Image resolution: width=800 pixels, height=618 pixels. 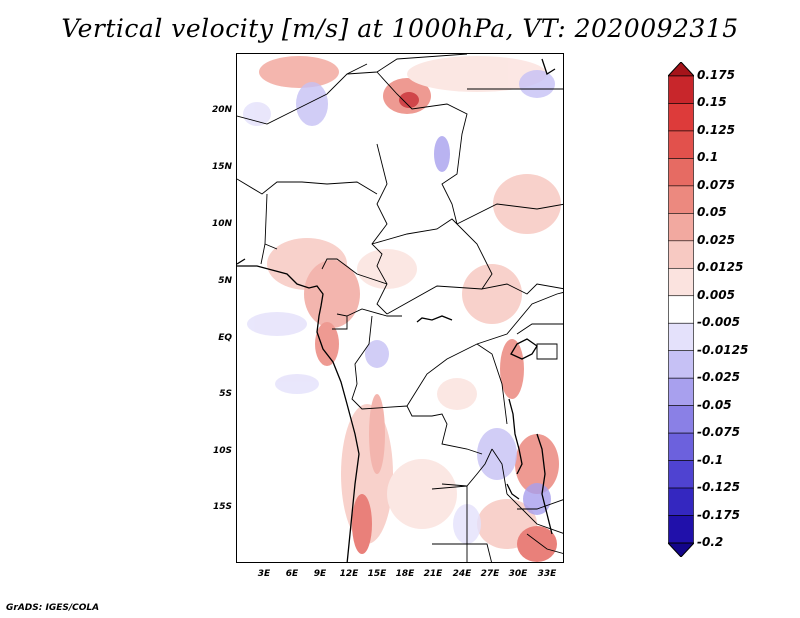 I want to click on grads-credit: GrADS: IGES/COLA, so click(x=53, y=608).